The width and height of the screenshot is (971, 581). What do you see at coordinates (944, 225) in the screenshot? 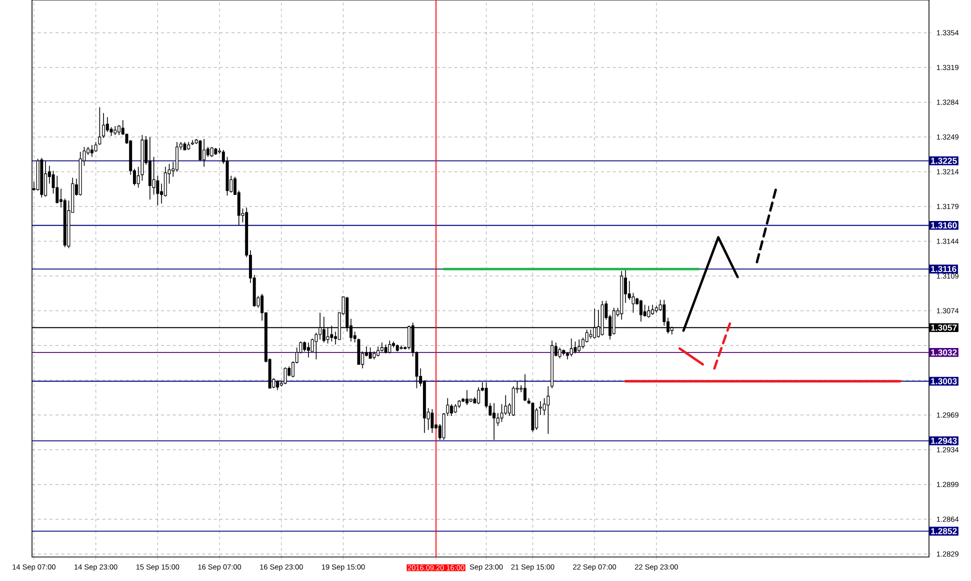
I see `ref-line-label: 1.3160` at bounding box center [944, 225].